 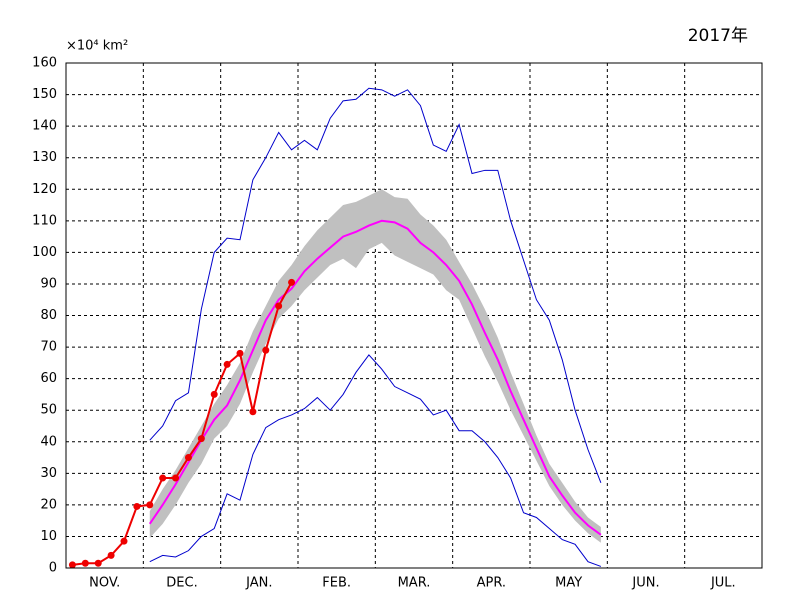 I want to click on y-tick-label: 70, so click(x=48, y=347).